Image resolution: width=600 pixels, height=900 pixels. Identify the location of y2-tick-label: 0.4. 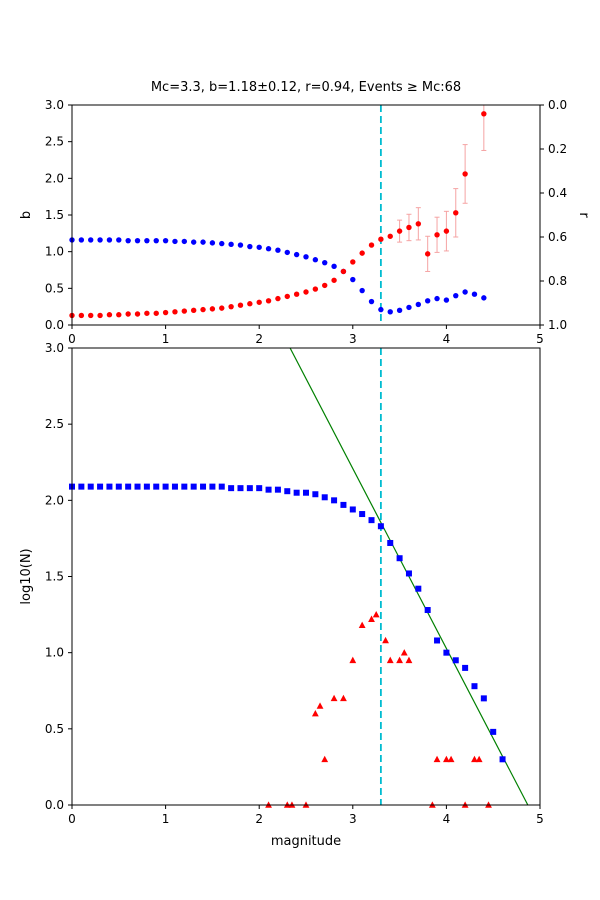
(557, 193).